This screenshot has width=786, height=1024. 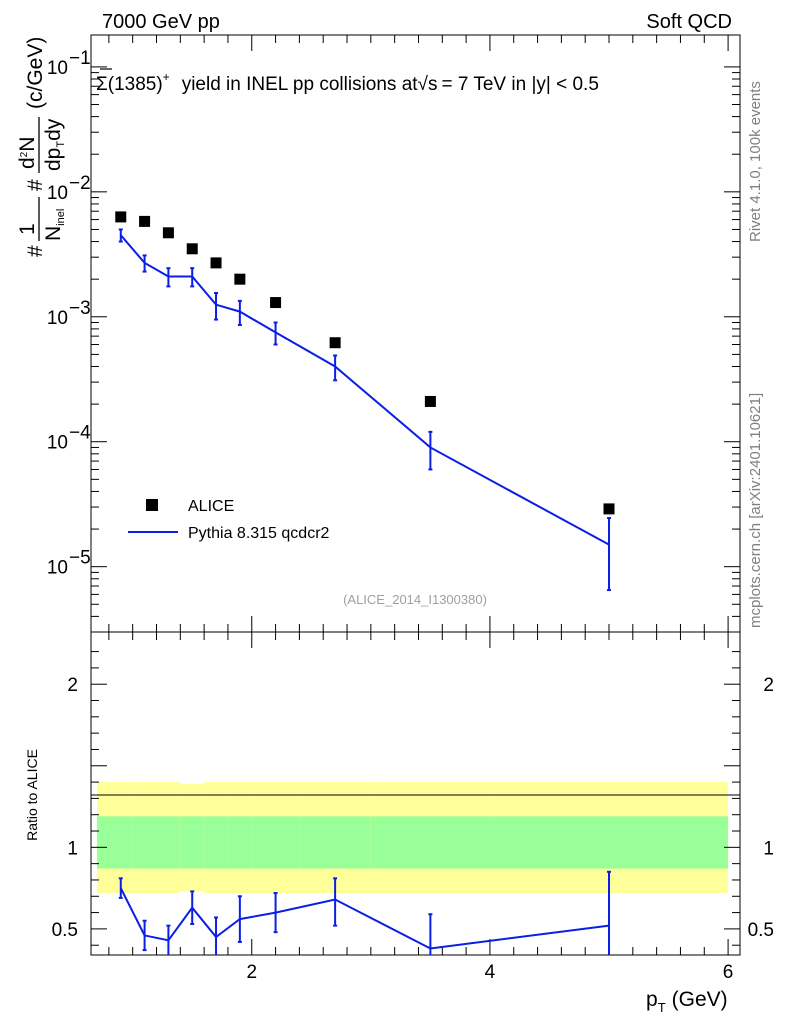 I want to click on ratio-plot-data, so click(x=365, y=912).